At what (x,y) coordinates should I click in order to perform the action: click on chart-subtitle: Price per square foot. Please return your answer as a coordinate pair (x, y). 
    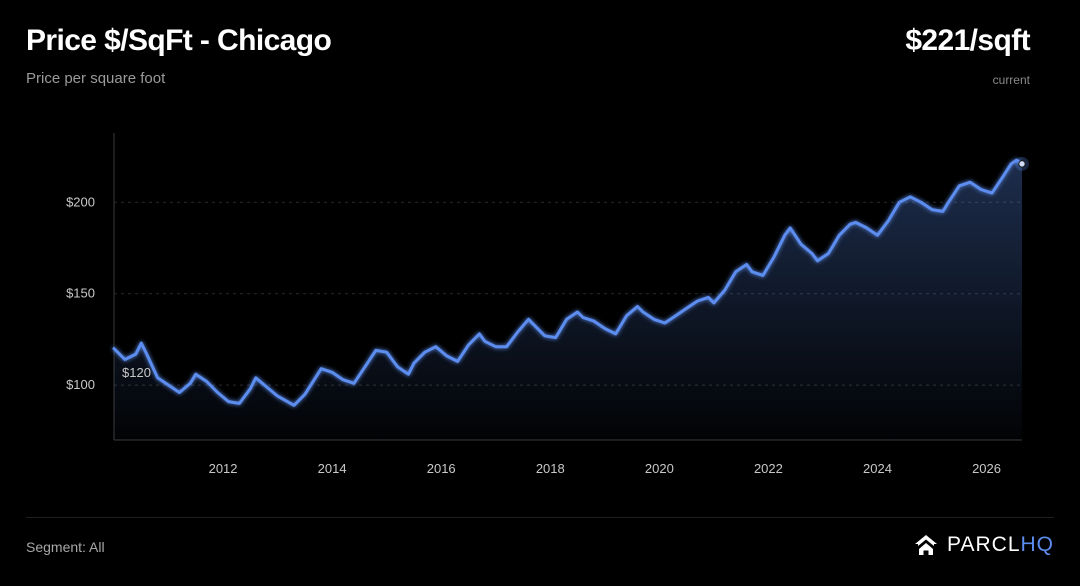
    Looking at the image, I should click on (96, 78).